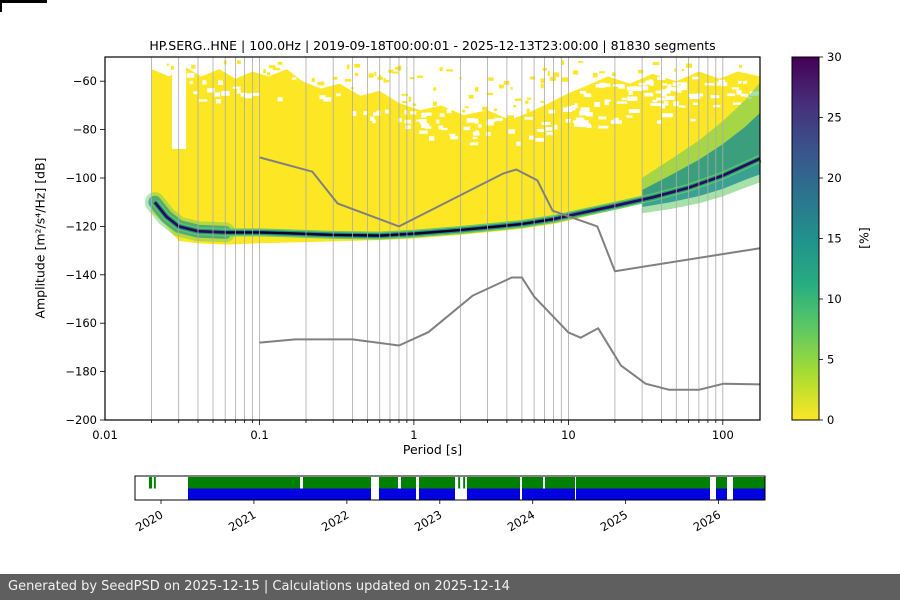  I want to click on timeline-year-label: 2021, so click(242, 520).